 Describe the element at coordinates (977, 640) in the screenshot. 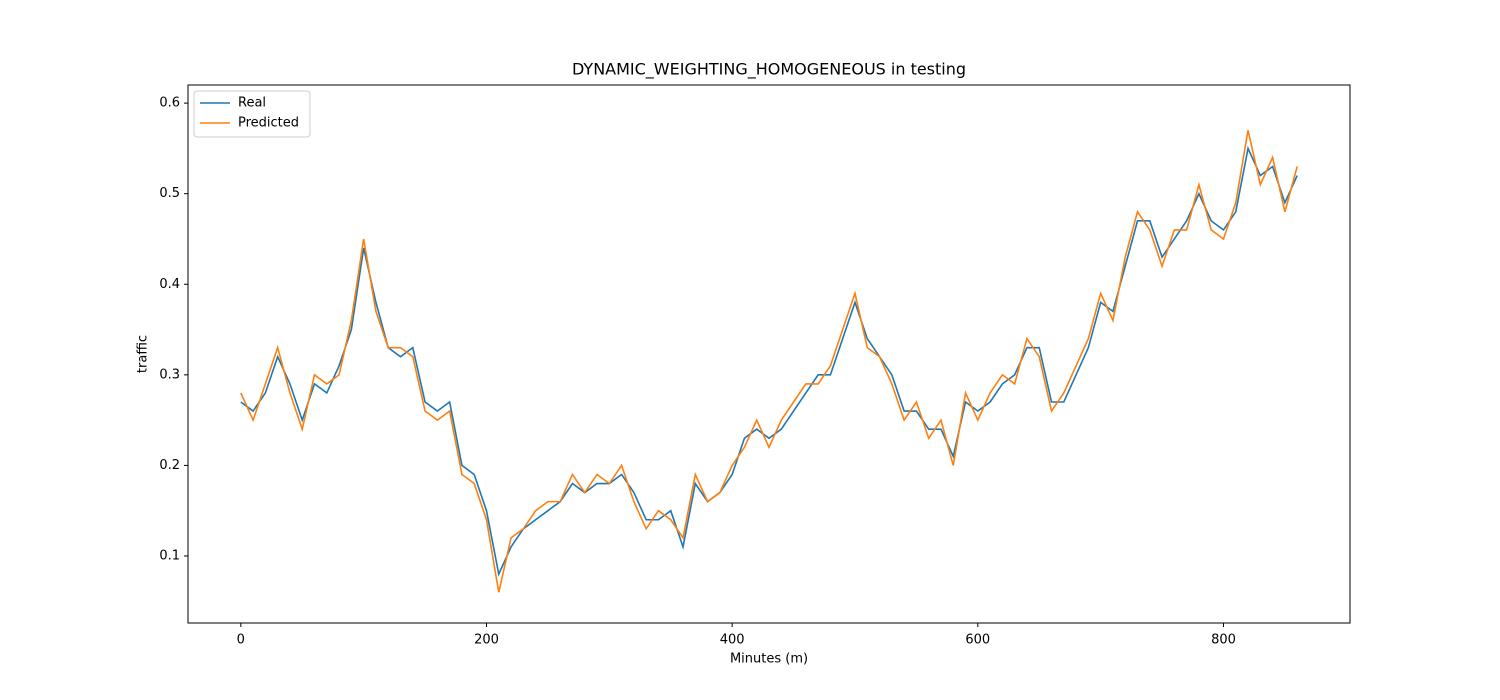

I see `x-tick-label: 600` at that location.